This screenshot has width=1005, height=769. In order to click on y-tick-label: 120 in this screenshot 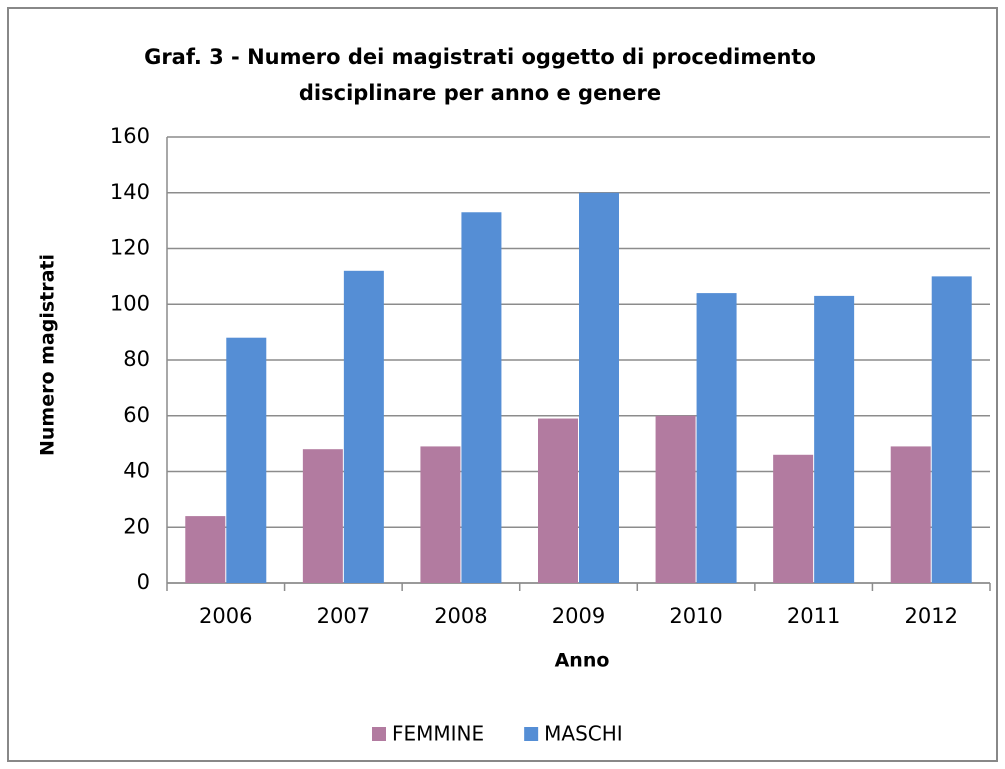, I will do `click(130, 248)`.